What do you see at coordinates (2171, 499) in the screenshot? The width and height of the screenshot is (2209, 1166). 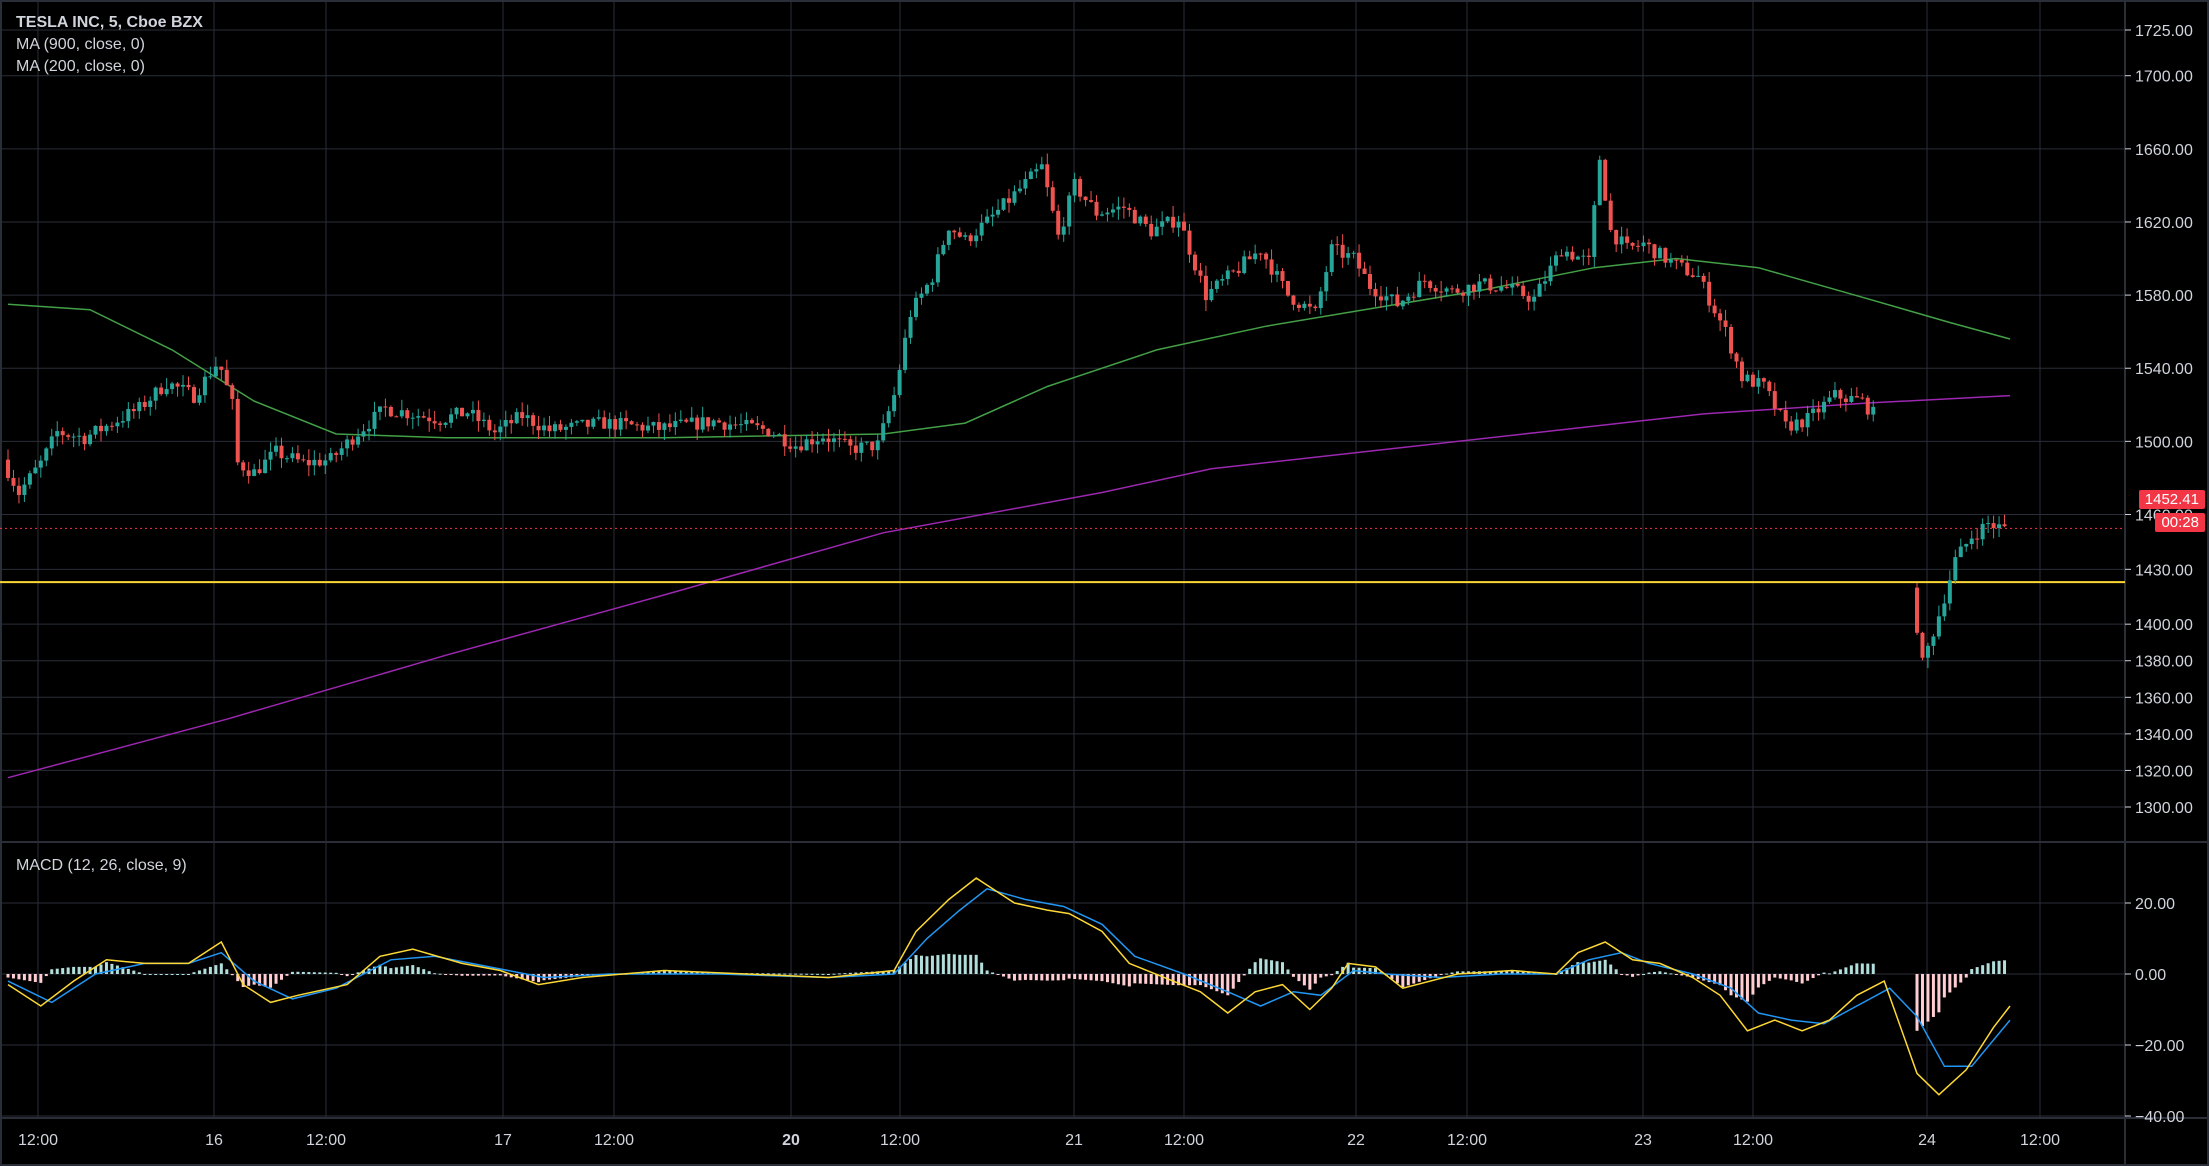 I see `last-price-badge: 1452.41` at bounding box center [2171, 499].